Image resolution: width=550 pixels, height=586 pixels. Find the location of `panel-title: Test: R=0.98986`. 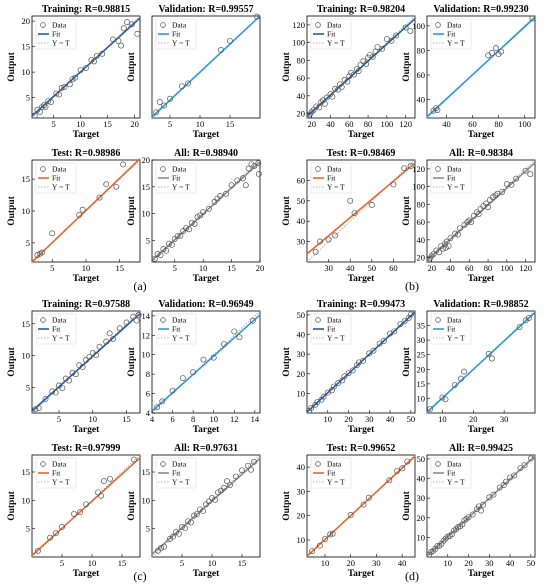

panel-title: Test: R=0.98986 is located at coordinates (86, 153).